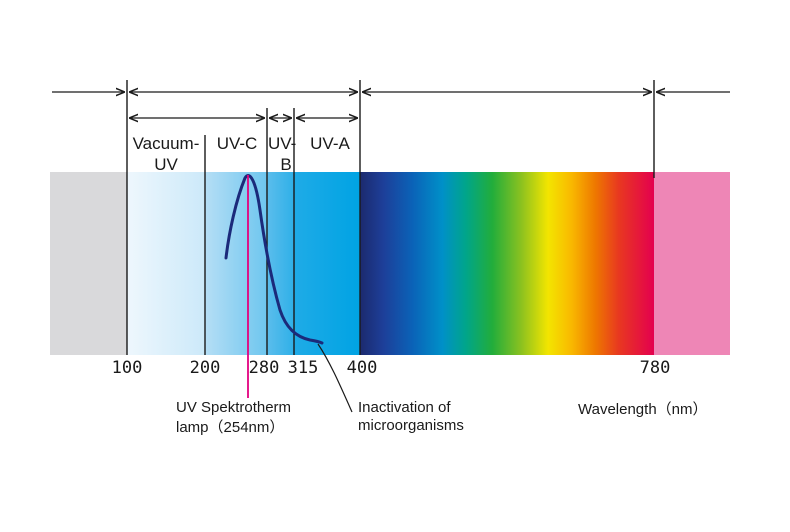 Image resolution: width=790 pixels, height=532 pixels. What do you see at coordinates (303, 368) in the screenshot?
I see `tick-315: 315` at bounding box center [303, 368].